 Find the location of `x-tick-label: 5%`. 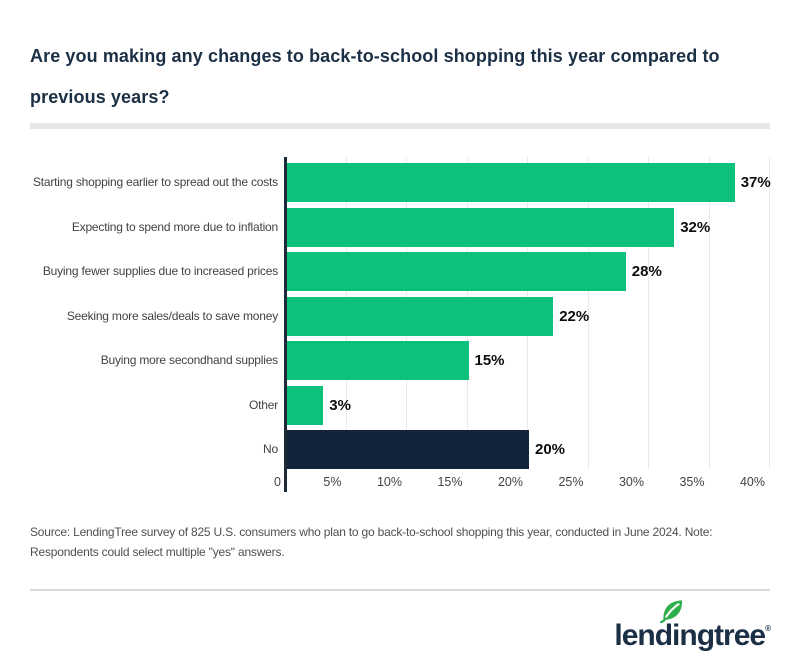

x-tick-label: 5% is located at coordinates (332, 482).